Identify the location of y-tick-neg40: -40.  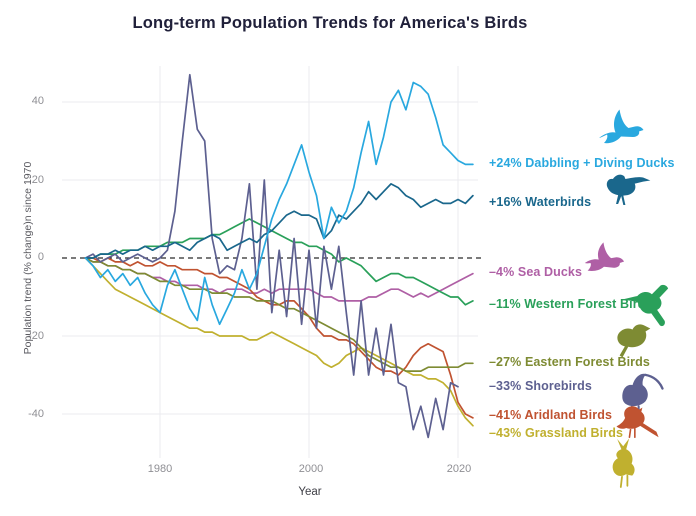
(36, 414).